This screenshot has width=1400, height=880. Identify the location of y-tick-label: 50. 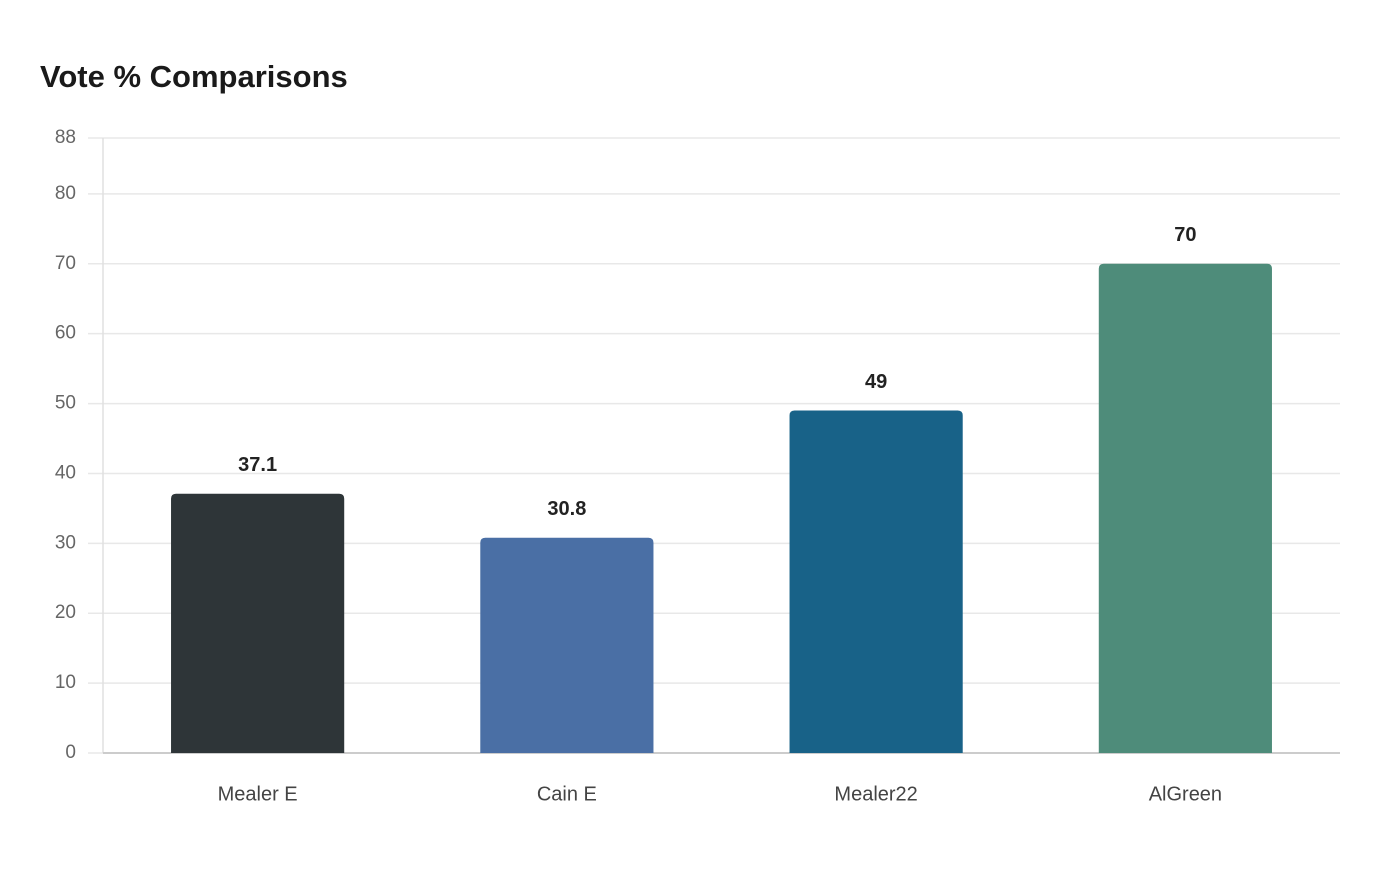
(65, 403).